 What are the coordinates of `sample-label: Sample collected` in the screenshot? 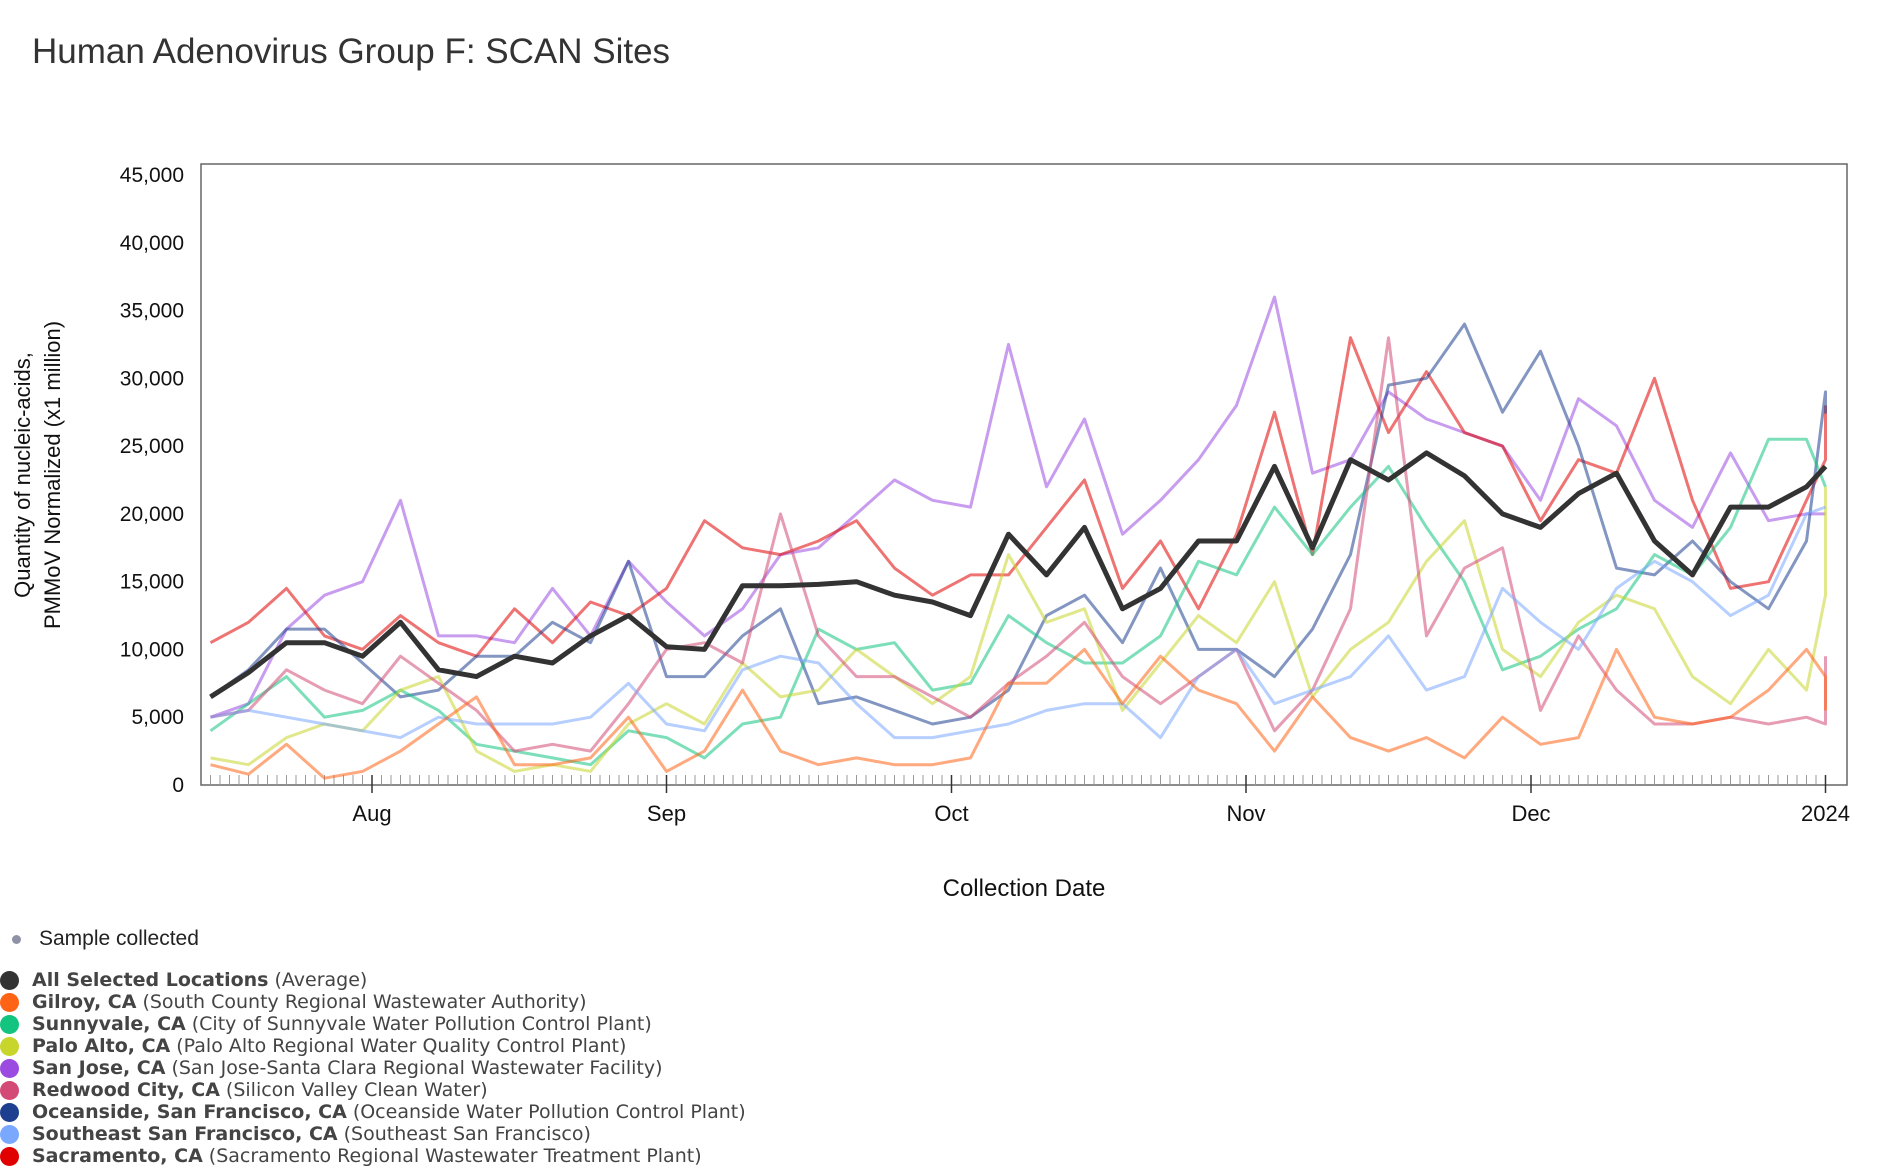 It's located at (119, 938).